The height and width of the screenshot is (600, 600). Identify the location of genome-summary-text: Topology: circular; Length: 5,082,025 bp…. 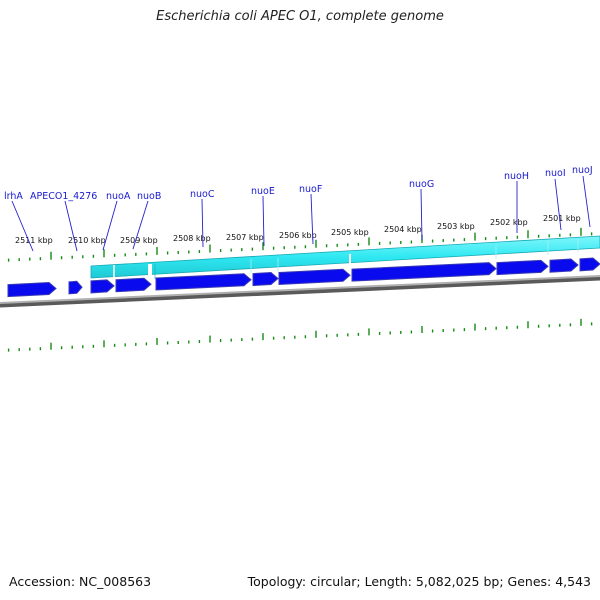
(419, 581).